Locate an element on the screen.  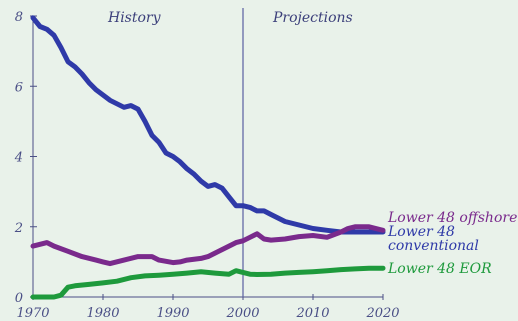
y-tick-label: 6 is located at coordinates (19, 87).